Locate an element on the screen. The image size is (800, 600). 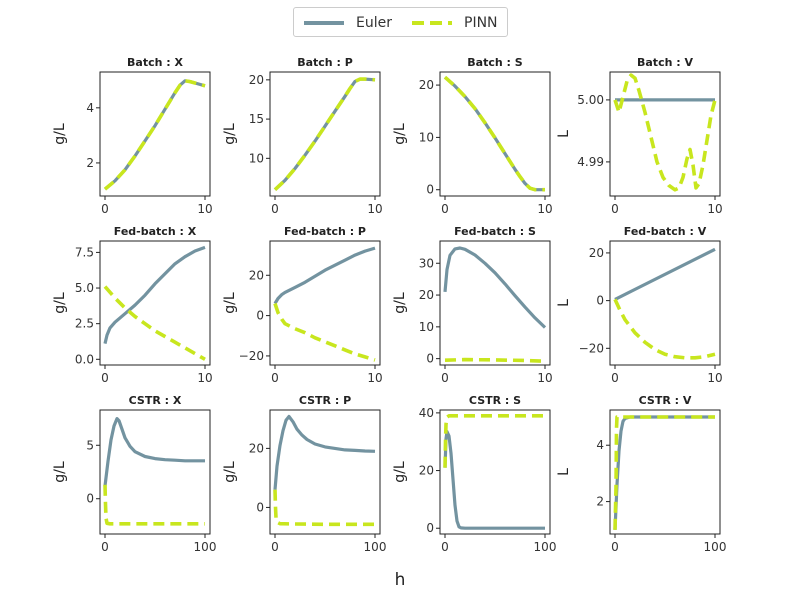
subplot-title: CSTR : V is located at coordinates (665, 400).